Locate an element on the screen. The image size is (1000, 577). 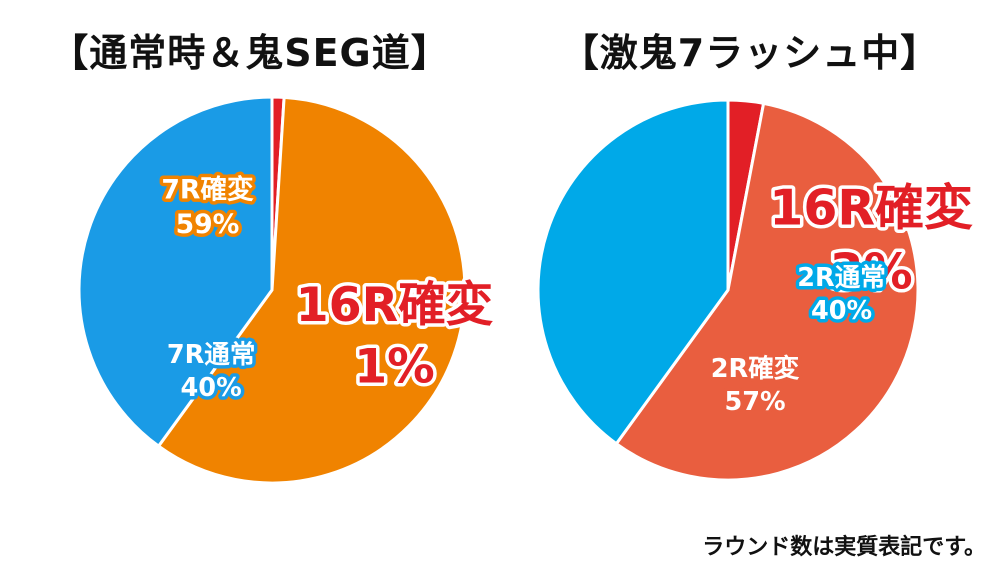
slice-percent: 3% is located at coordinates (871, 271).